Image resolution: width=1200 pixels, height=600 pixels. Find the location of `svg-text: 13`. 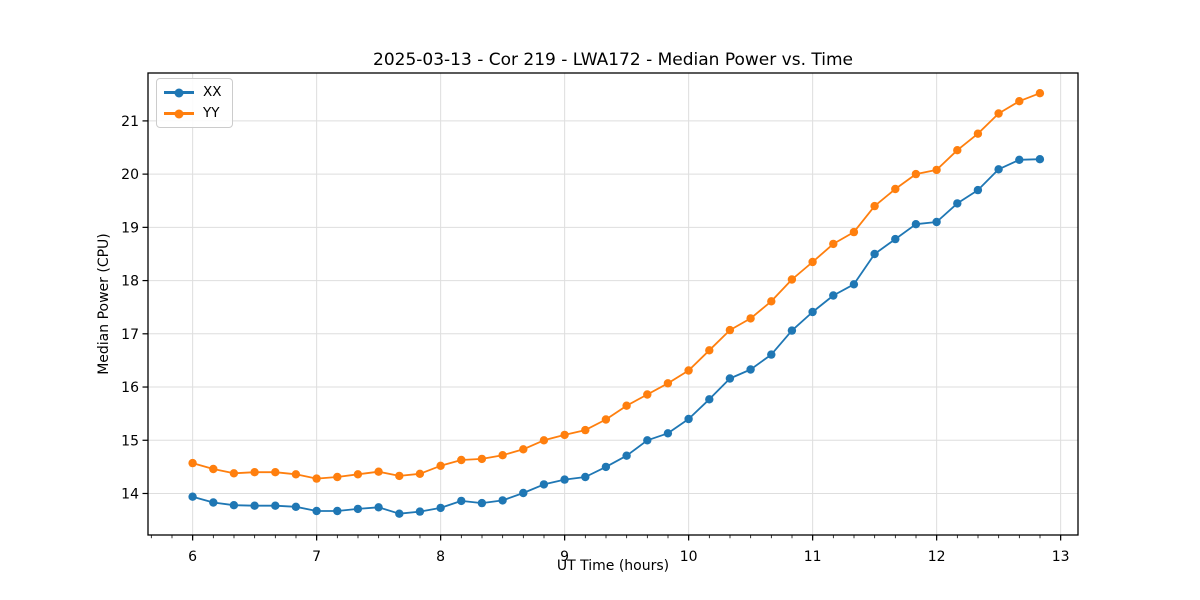

svg-text: 13 is located at coordinates (1061, 557).